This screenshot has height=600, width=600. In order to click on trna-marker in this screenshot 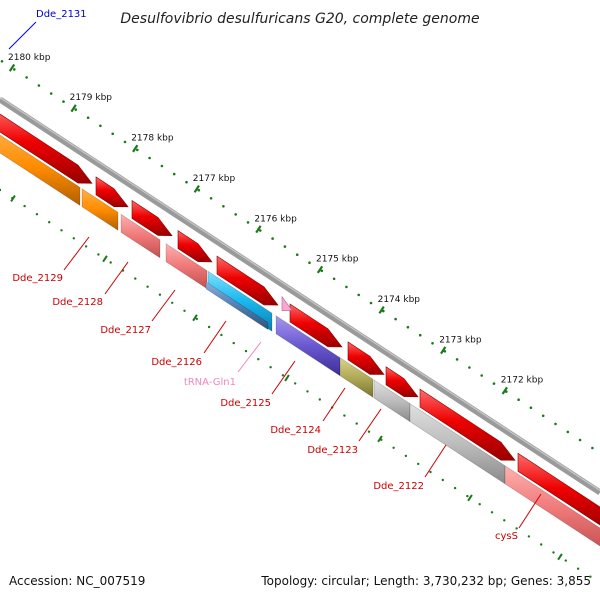, I will do `click(287, 303)`.